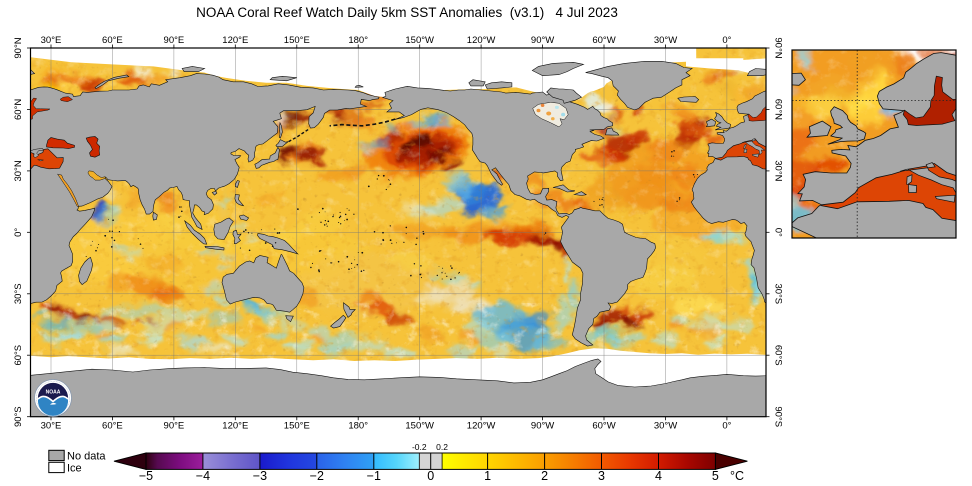 The width and height of the screenshot is (972, 486). I want to click on svg-text: 3, so click(601, 476).